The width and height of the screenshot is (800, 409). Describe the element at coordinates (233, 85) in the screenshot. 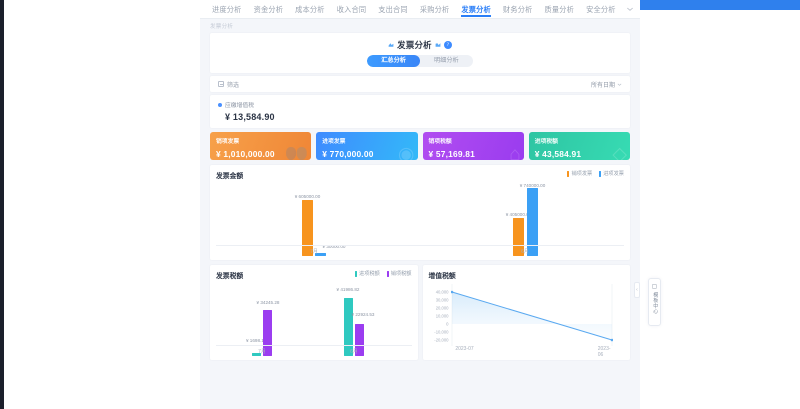

I see `filter-label: 筛选` at that location.